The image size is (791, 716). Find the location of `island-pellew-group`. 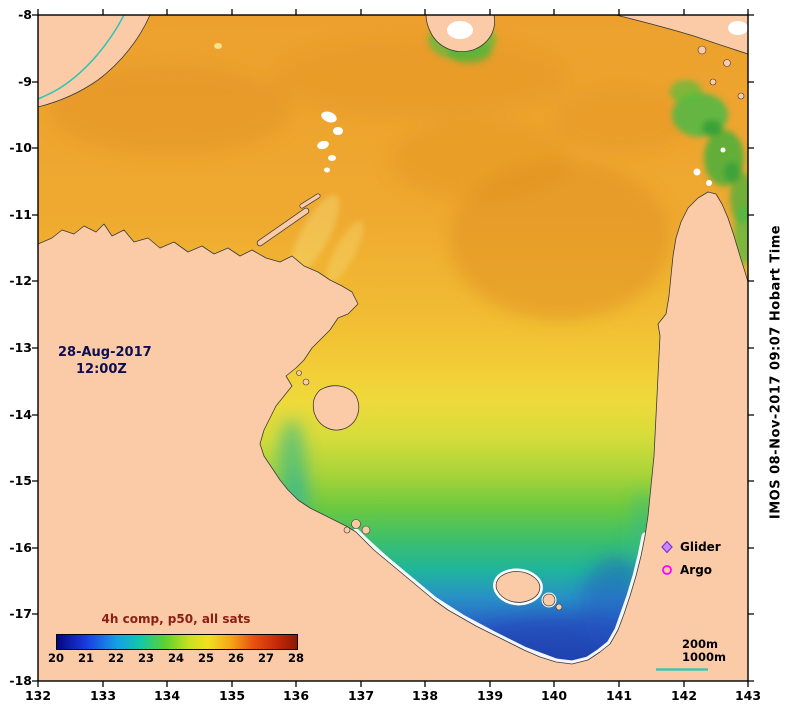

island-pellew-group is located at coordinates (357, 527).